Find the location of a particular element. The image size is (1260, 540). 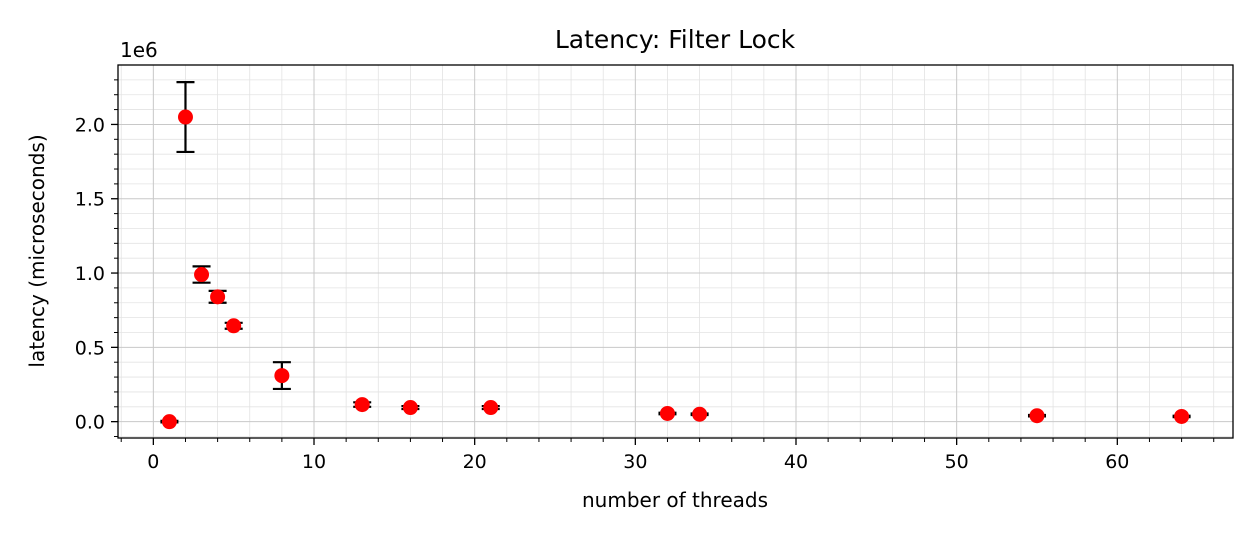

y-tick-label: 0.5 is located at coordinates (90, 348).